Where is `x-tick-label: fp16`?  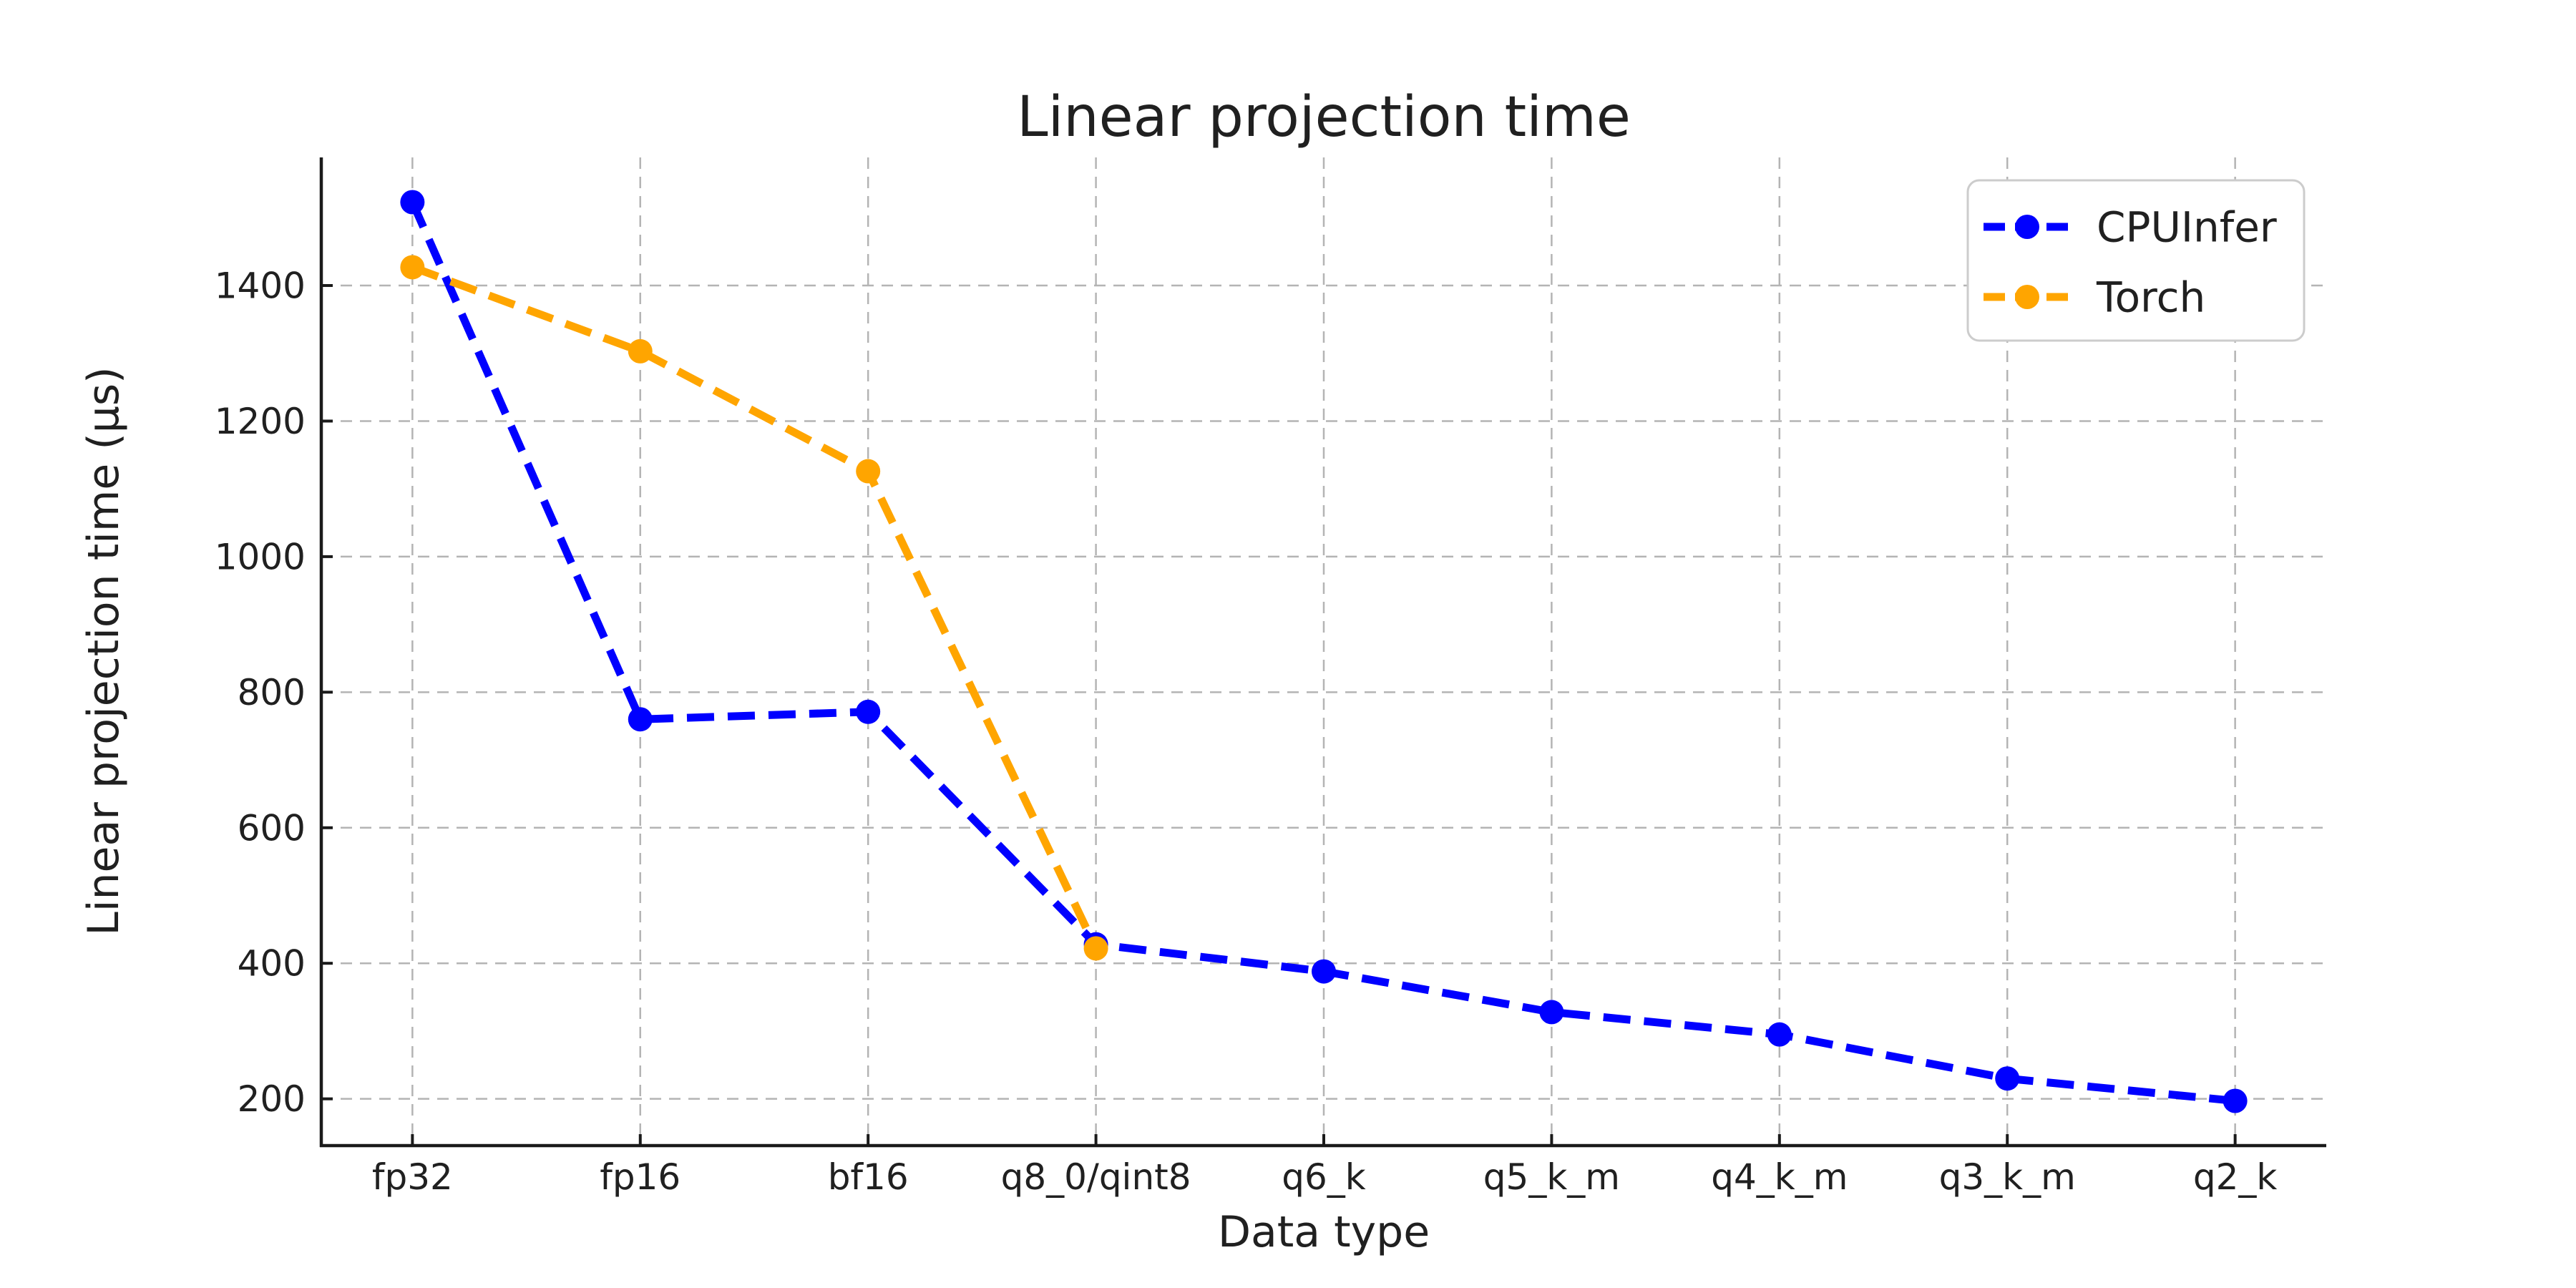
x-tick-label: fp16 is located at coordinates (640, 1177).